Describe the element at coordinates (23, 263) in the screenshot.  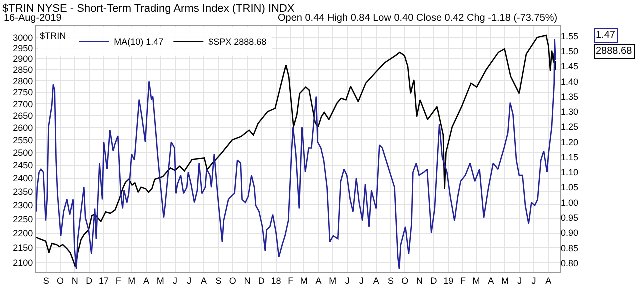
I see `y-tick-label: 2100` at that location.